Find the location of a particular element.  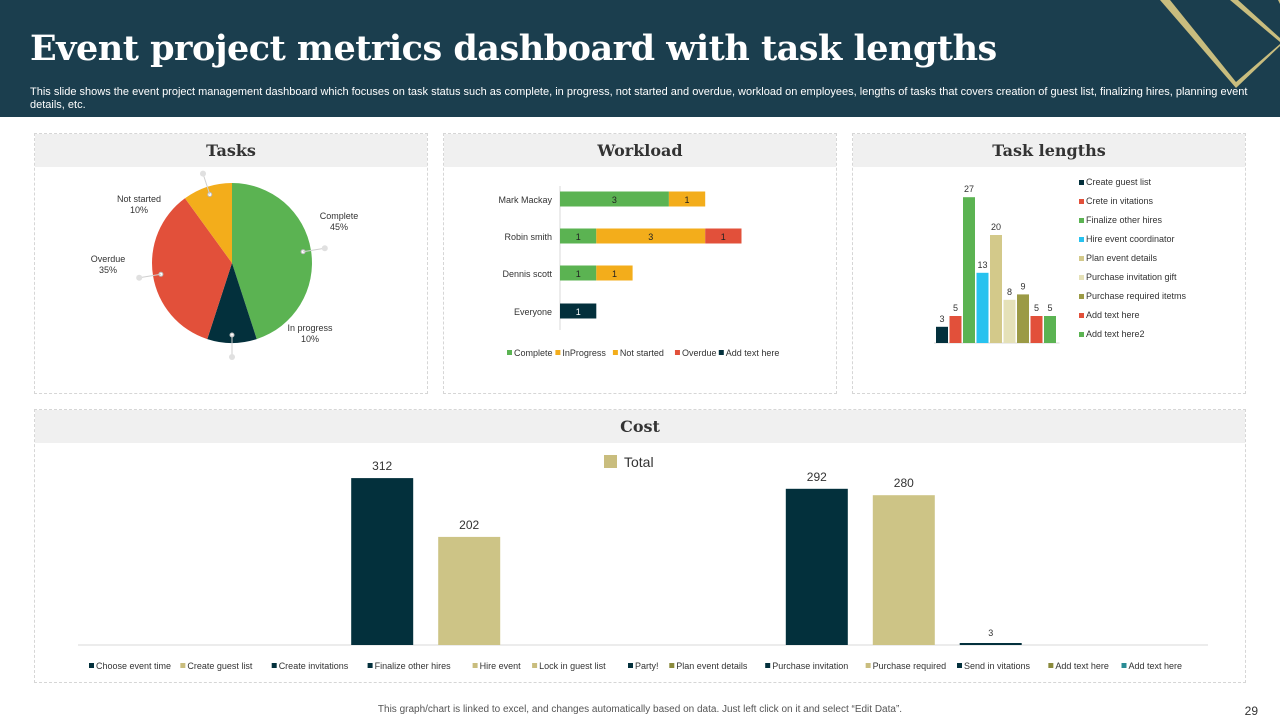

task-lengths-bar-purchase-required-itetms is located at coordinates (1023, 318).